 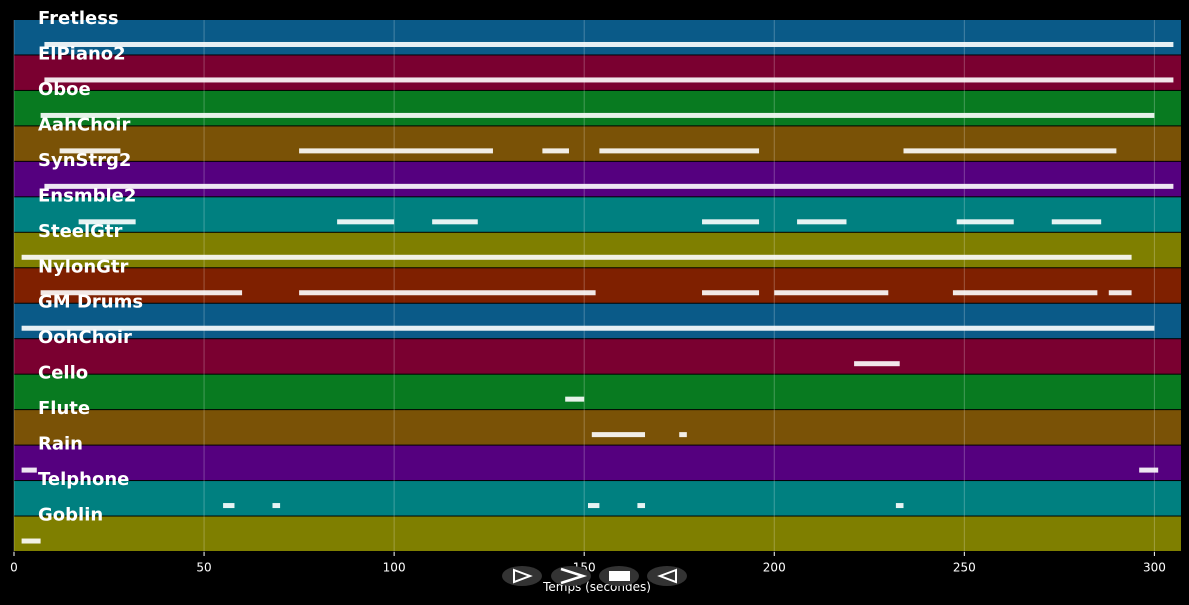 I want to click on track-name: SteelGtr, so click(x=80, y=231).